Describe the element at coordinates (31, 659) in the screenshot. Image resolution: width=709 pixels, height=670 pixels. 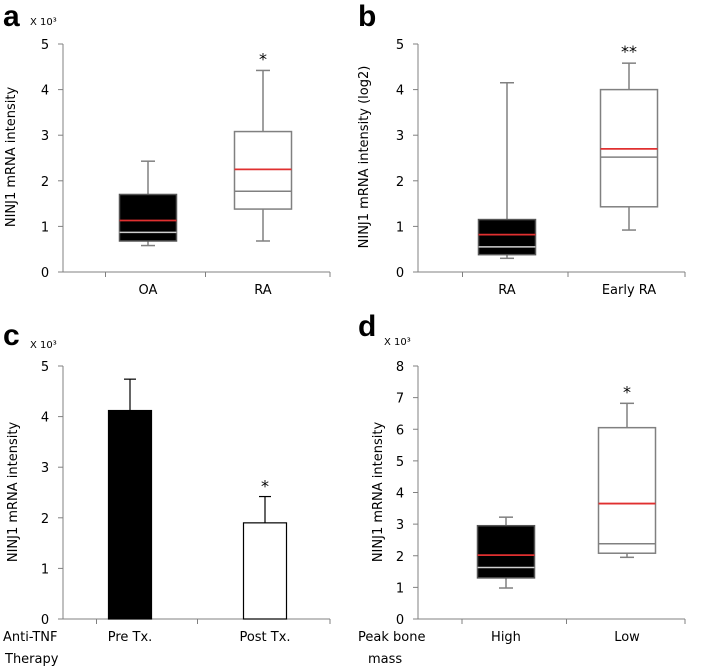
I see `group-title-line-2: Therapy` at that location.